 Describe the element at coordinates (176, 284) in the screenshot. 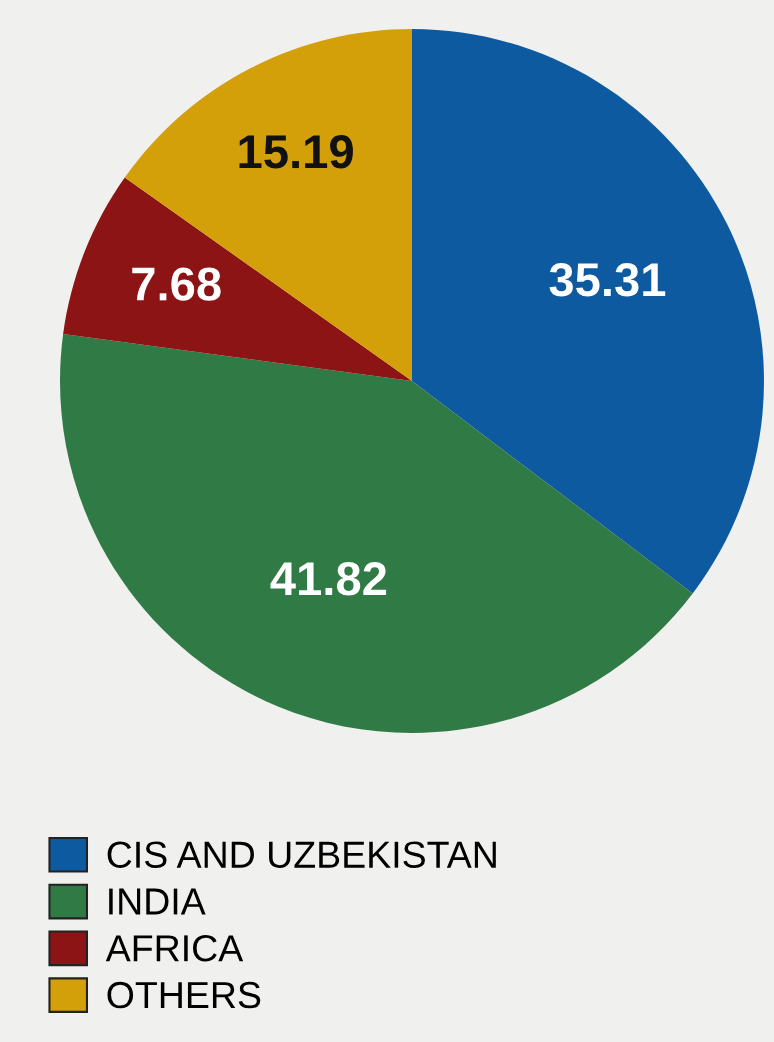

I see `data-label: 7.68` at that location.